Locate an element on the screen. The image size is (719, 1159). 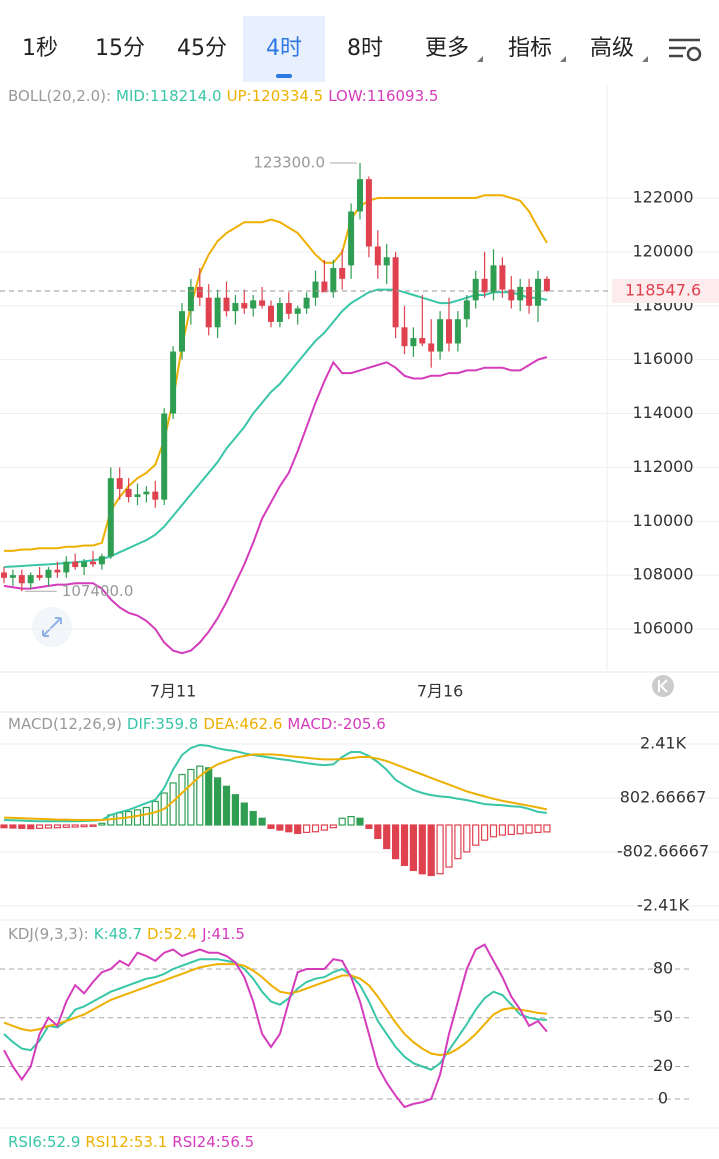
header-item: UP:120334.5 is located at coordinates (275, 96).